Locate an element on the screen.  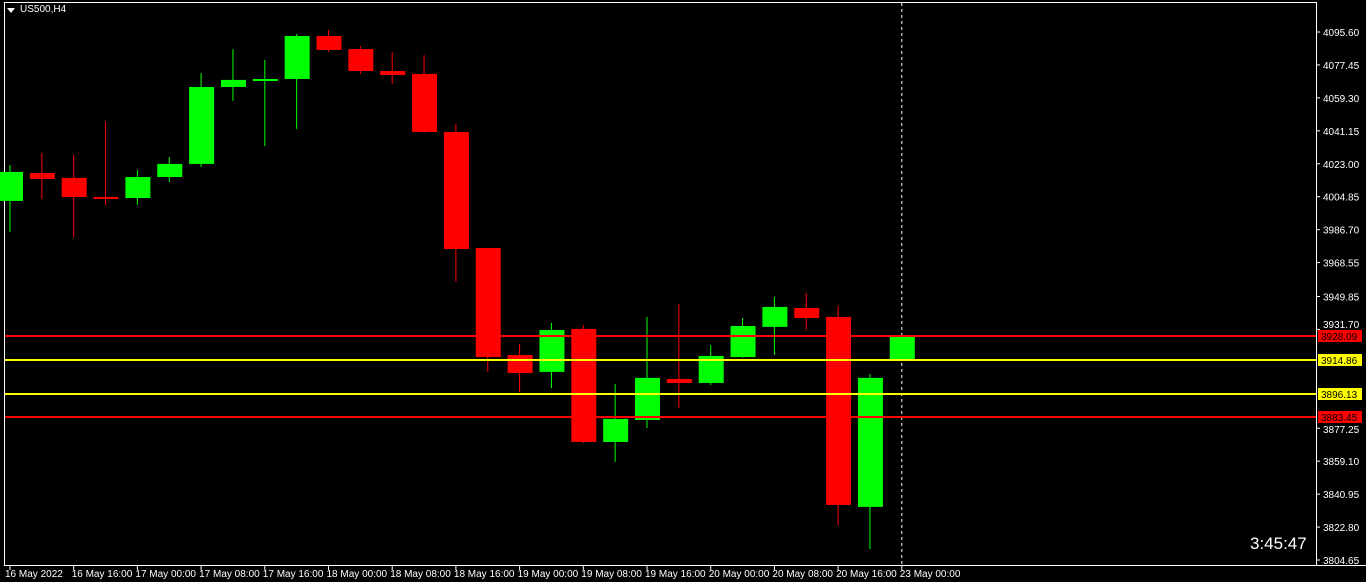
time-tick-label: 18 May 08:00 is located at coordinates (420, 574).